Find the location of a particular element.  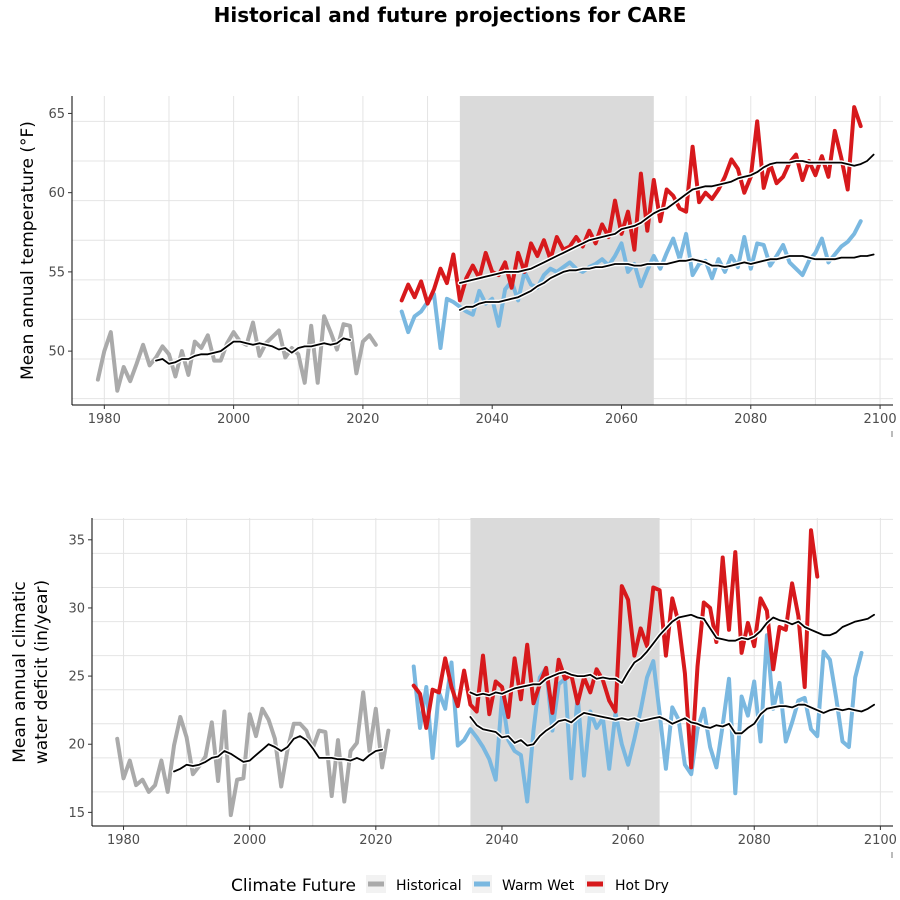

y-tick-label: 65 is located at coordinates (56, 114).